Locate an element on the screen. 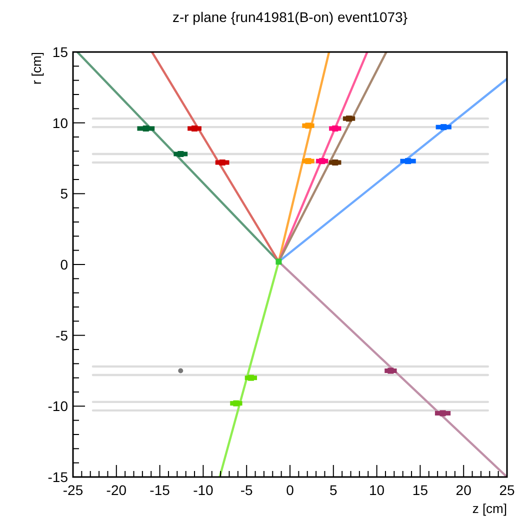  y-tick-label: -5 is located at coordinates (62, 335).